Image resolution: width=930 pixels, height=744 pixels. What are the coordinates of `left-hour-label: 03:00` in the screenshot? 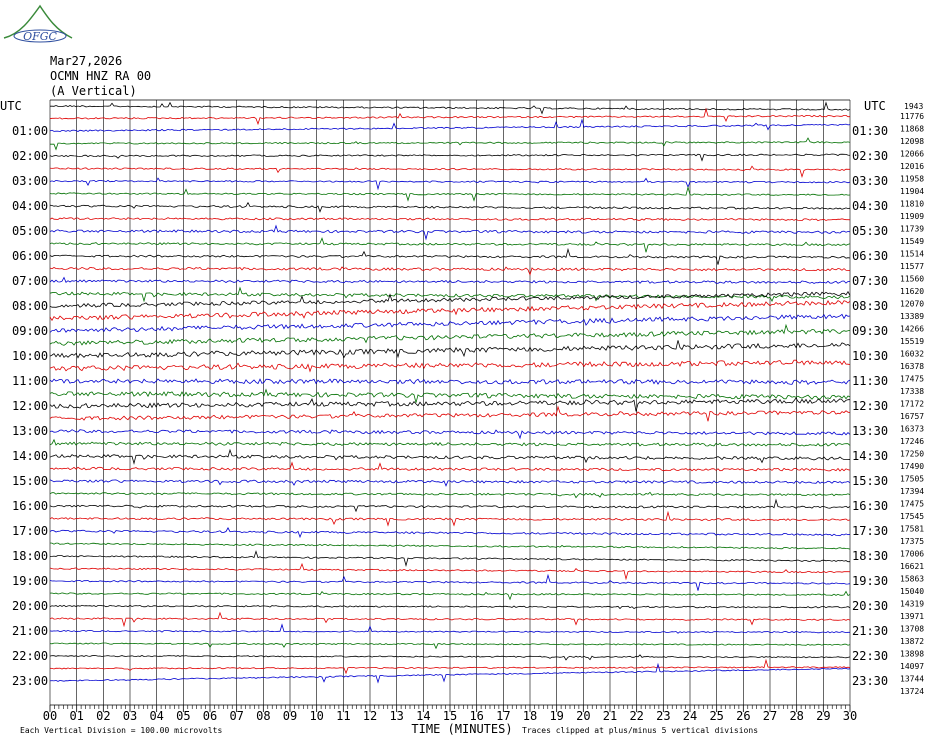 It's located at (30, 181).